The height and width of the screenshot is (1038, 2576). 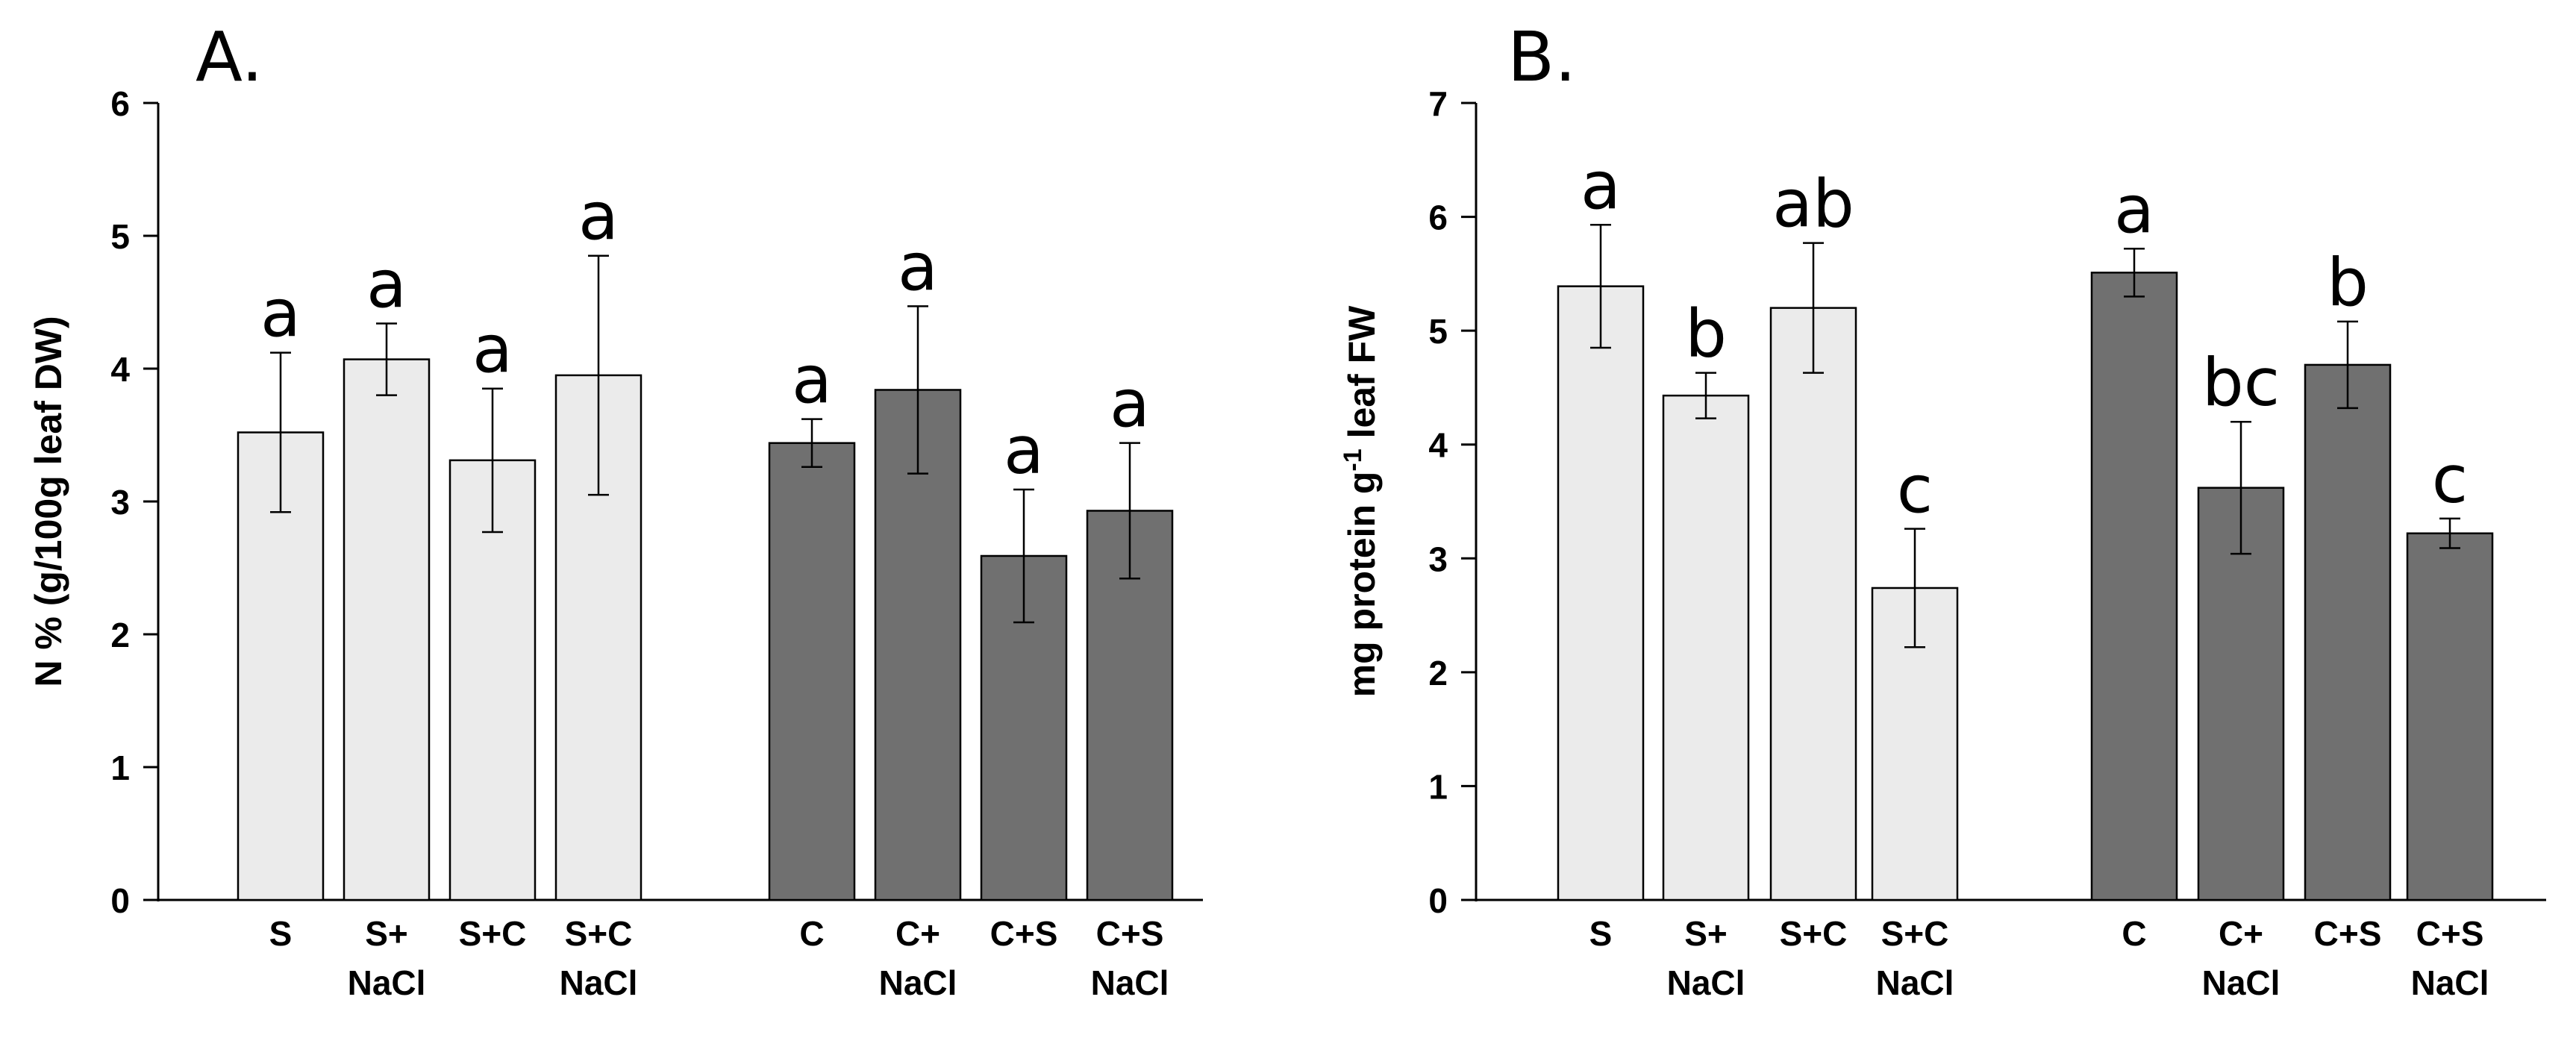 What do you see at coordinates (1362, 377) in the screenshot?
I see `y-axis-label-tail: leaf FW` at bounding box center [1362, 377].